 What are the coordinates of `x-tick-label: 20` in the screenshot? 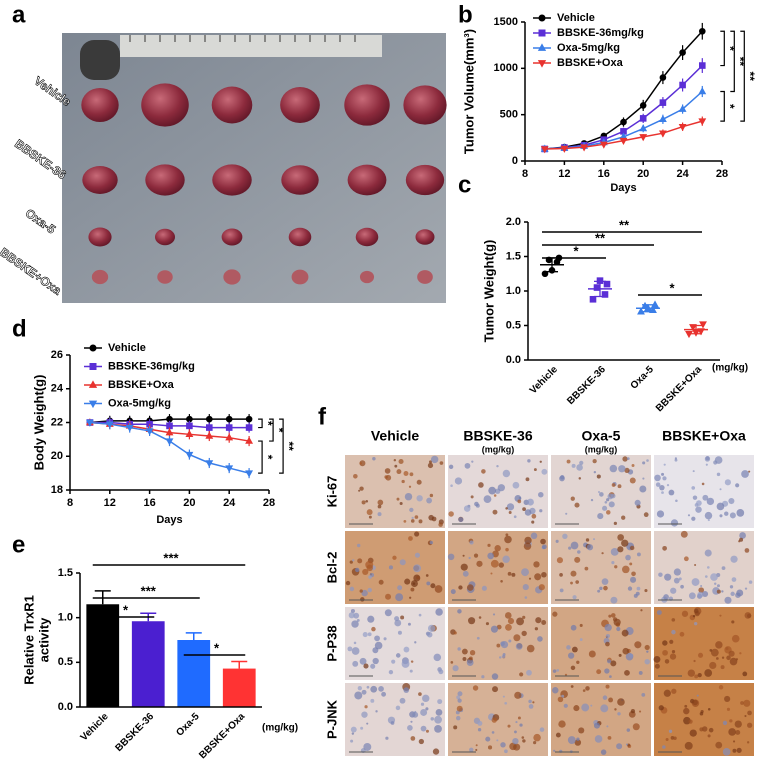 It's located at (643, 174).